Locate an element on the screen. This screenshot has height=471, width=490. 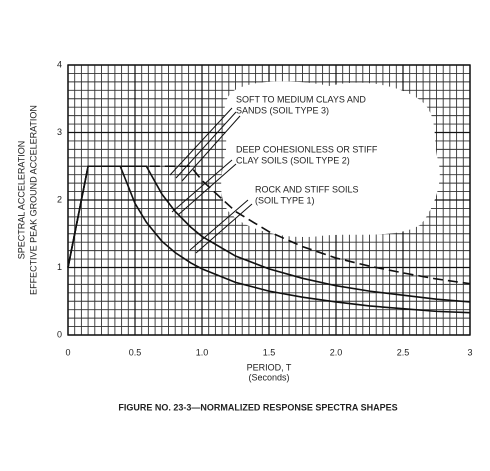
x-tick-label: 1.5 is located at coordinates (269, 352).